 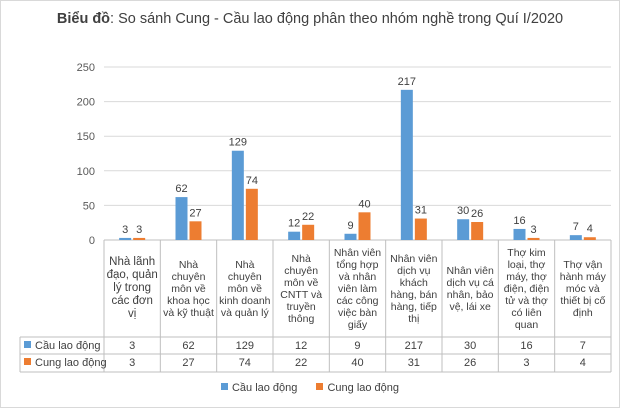 What do you see at coordinates (582, 363) in the screenshot?
I see `table-cell: 4` at bounding box center [582, 363].